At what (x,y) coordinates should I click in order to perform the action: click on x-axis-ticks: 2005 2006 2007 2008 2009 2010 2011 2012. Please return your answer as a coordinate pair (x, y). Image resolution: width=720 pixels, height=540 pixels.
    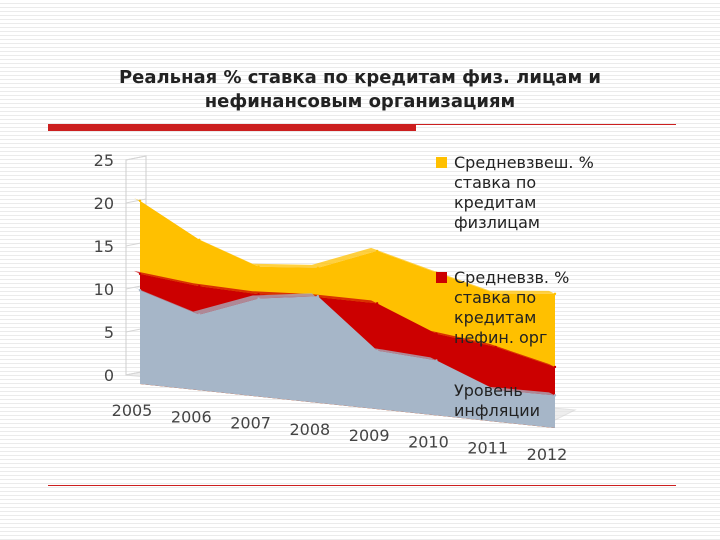
    Looking at the image, I should click on (340, 432).